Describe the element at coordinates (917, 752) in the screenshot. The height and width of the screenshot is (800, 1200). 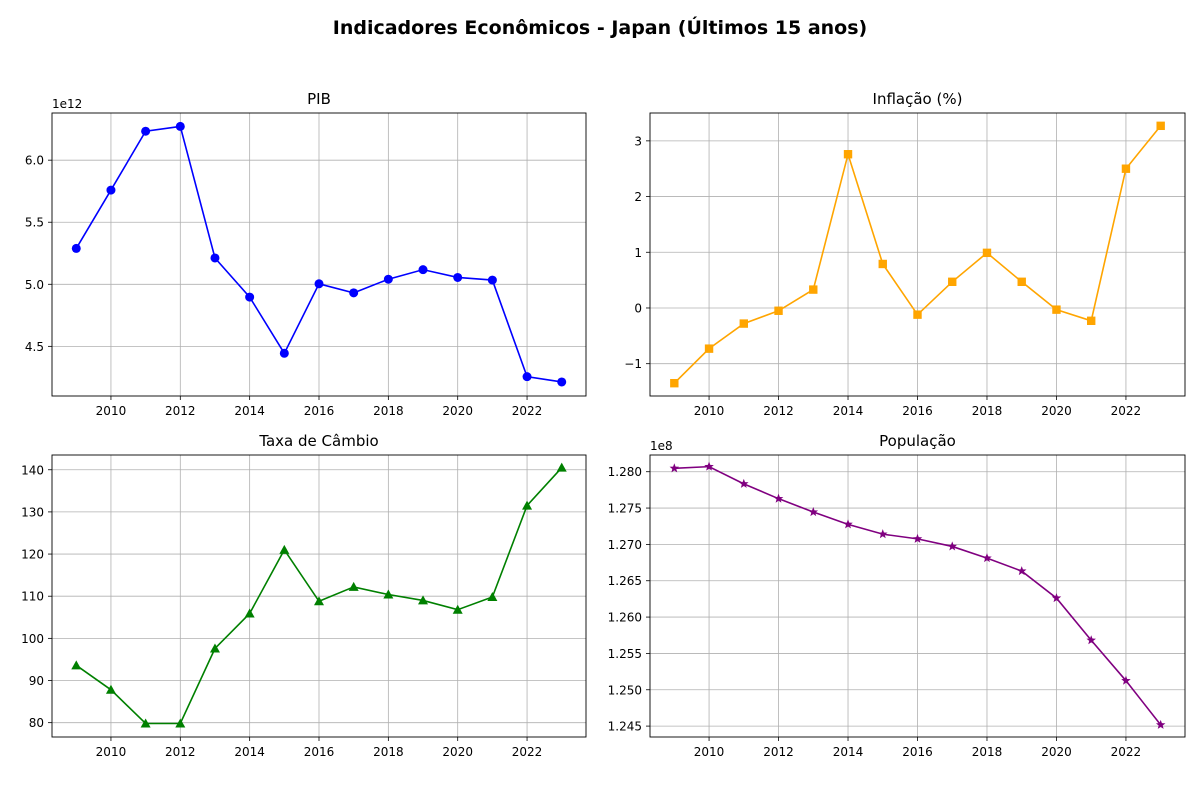
I see `x-tick-label: 2016` at that location.